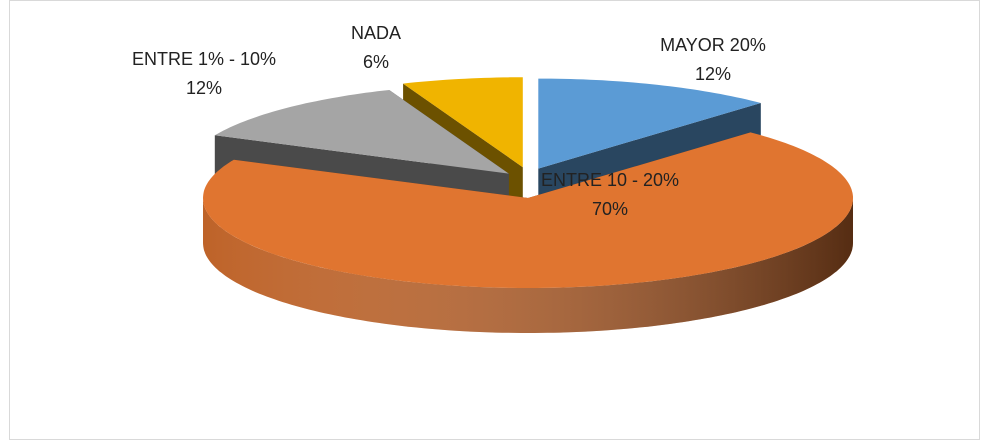 The width and height of the screenshot is (989, 446). I want to click on data-label-category: MAYOR 20%, so click(713, 45).